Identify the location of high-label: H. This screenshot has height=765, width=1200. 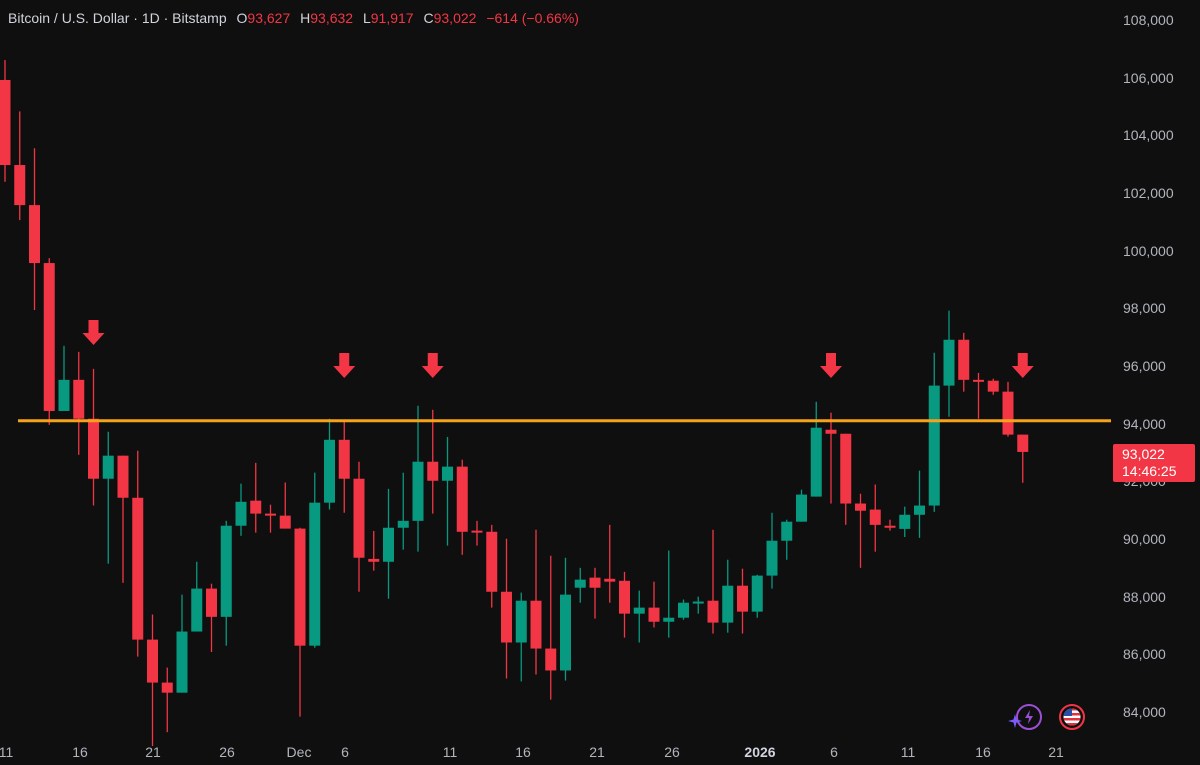
(305, 18).